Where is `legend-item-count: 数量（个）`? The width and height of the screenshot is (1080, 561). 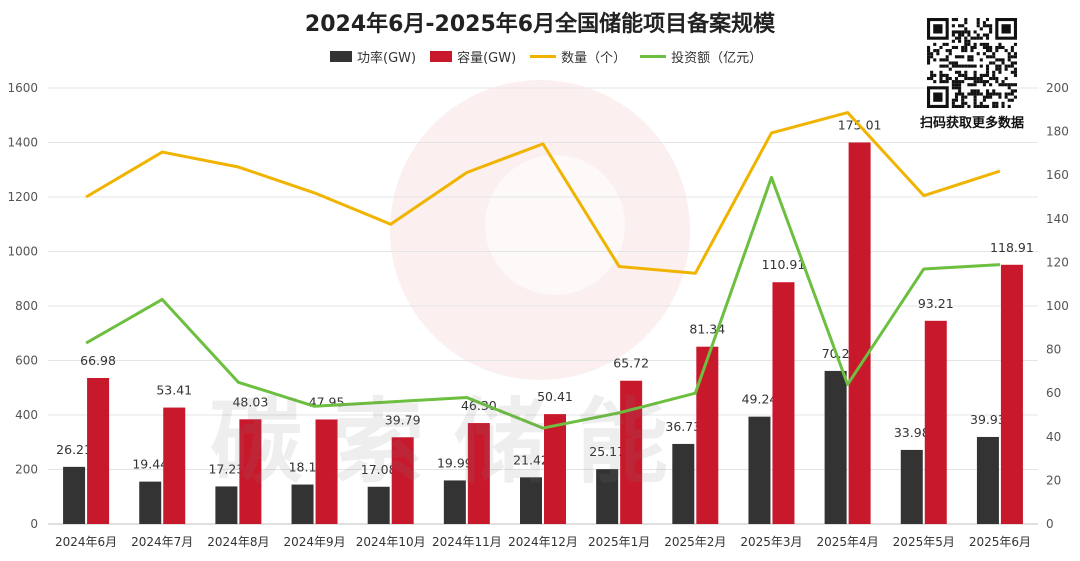 legend-item-count: 数量（个） is located at coordinates (578, 56).